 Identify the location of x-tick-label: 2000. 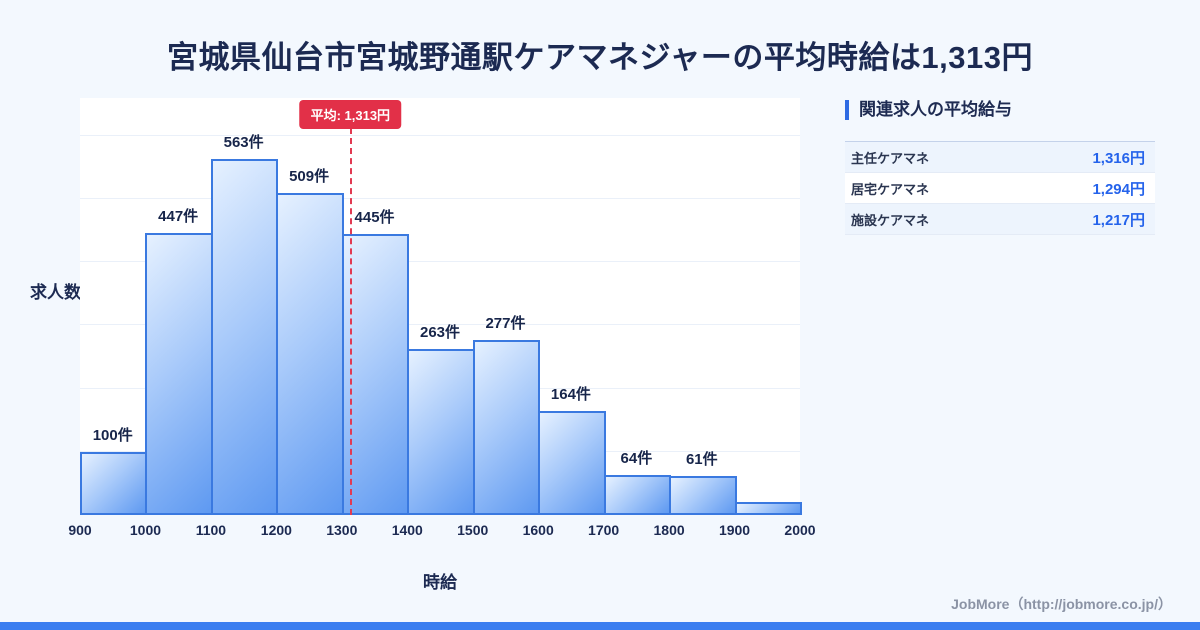
(800, 530).